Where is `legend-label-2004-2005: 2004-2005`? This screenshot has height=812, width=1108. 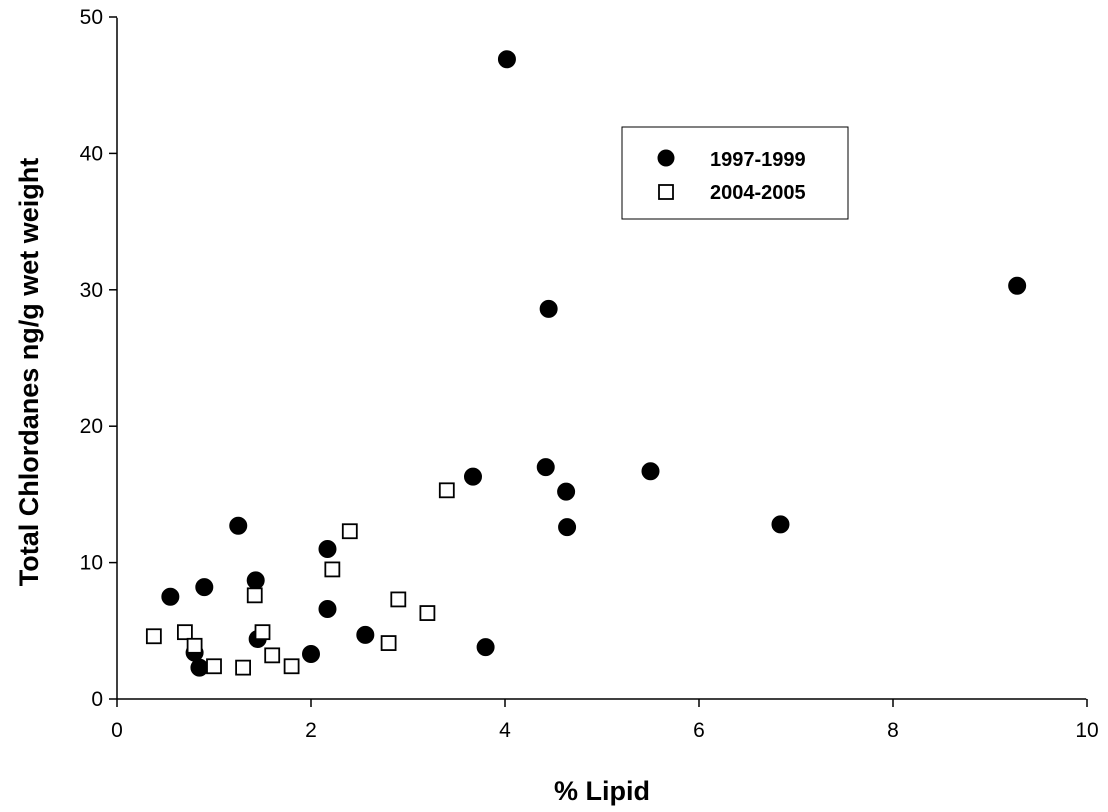
legend-label-2004-2005: 2004-2005 is located at coordinates (758, 193).